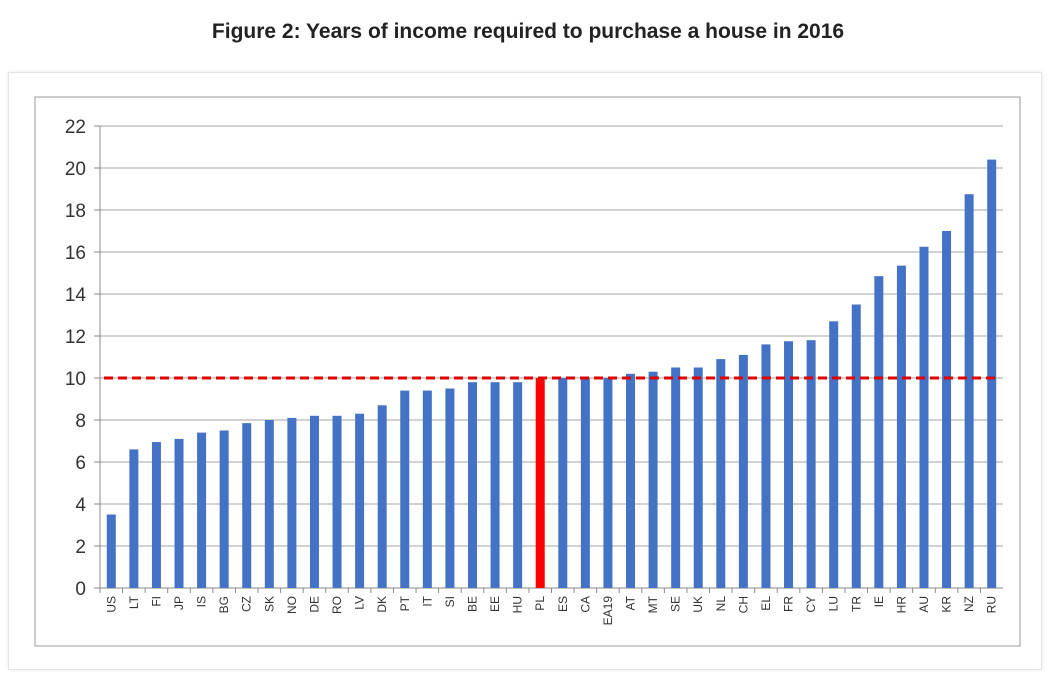 Image resolution: width=1056 pixels, height=682 pixels. Describe the element at coordinates (743, 471) in the screenshot. I see `bar-ch` at that location.